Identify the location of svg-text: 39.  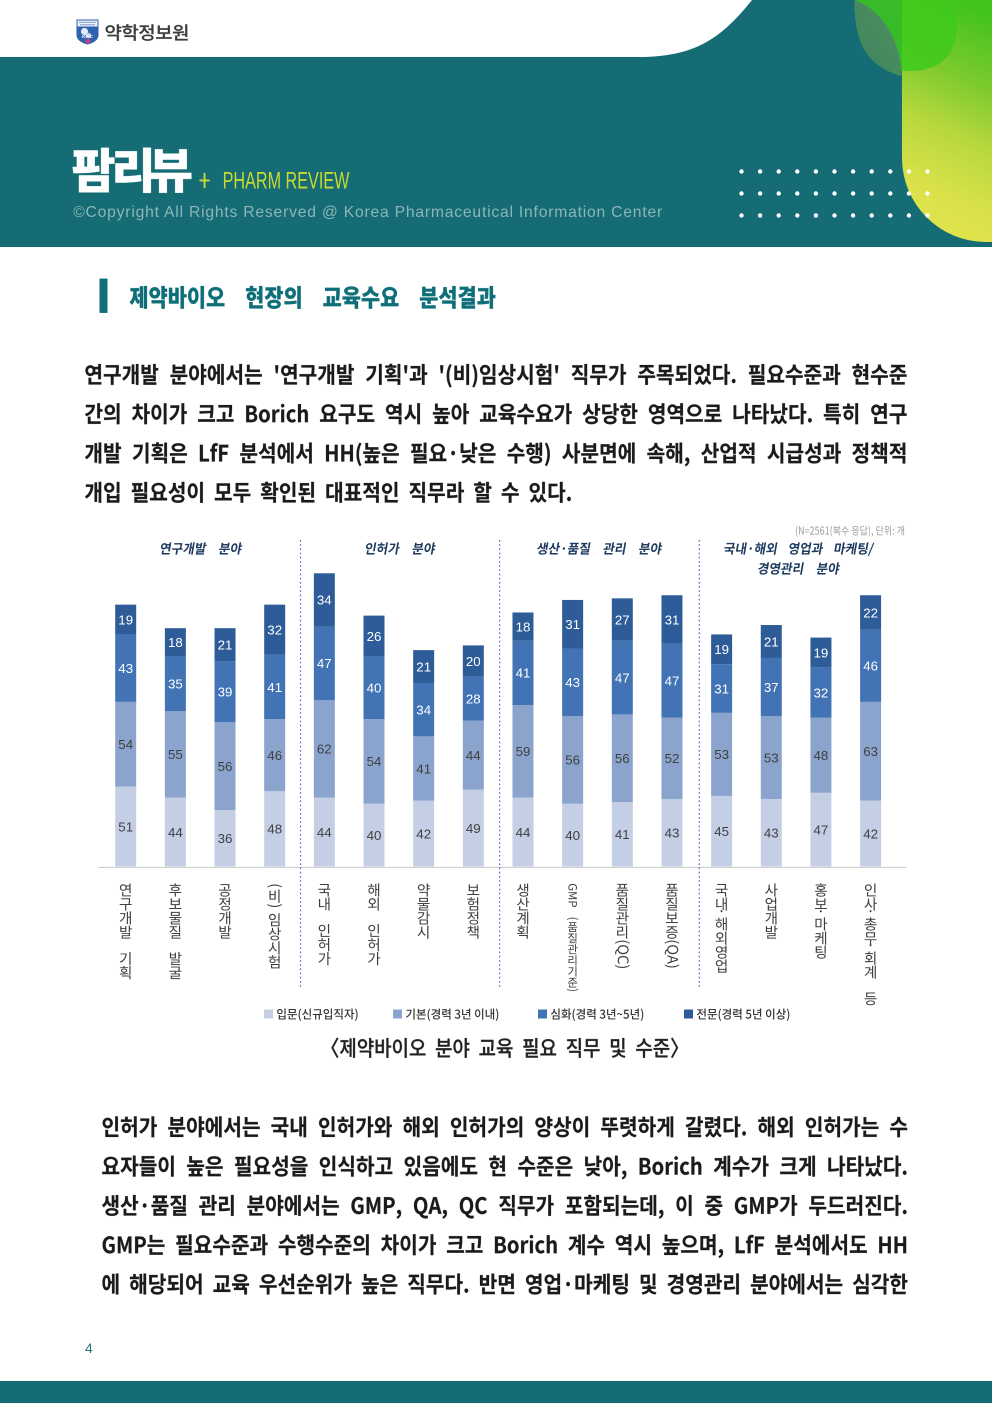
(225, 692).